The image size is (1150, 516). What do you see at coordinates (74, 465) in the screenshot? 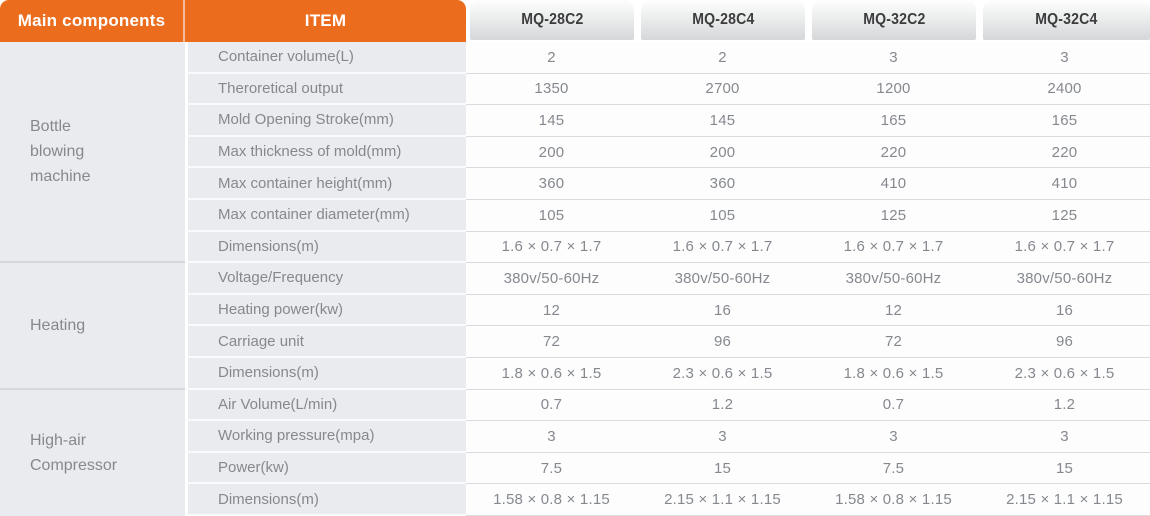
I see `component-group-label-line: Compressor` at bounding box center [74, 465].